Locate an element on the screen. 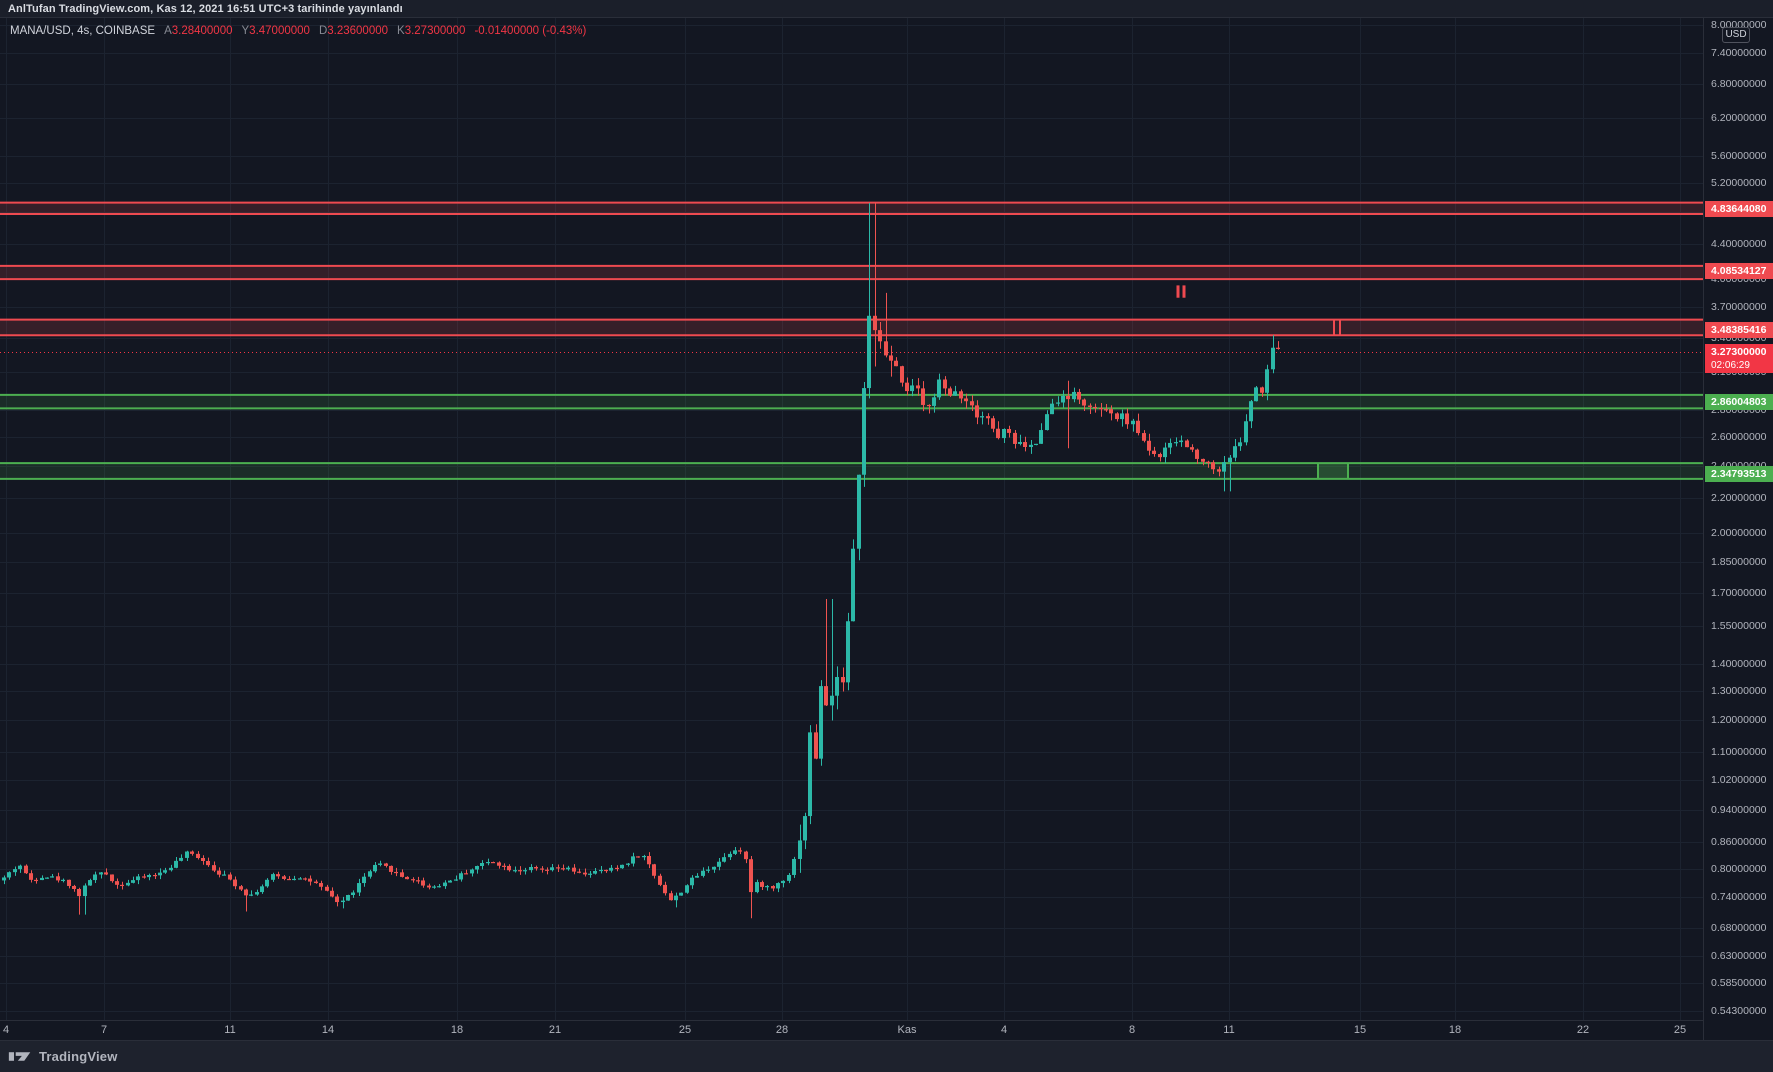 The width and height of the screenshot is (1773, 1072). price-tick: 2.20000000 is located at coordinates (1739, 498).